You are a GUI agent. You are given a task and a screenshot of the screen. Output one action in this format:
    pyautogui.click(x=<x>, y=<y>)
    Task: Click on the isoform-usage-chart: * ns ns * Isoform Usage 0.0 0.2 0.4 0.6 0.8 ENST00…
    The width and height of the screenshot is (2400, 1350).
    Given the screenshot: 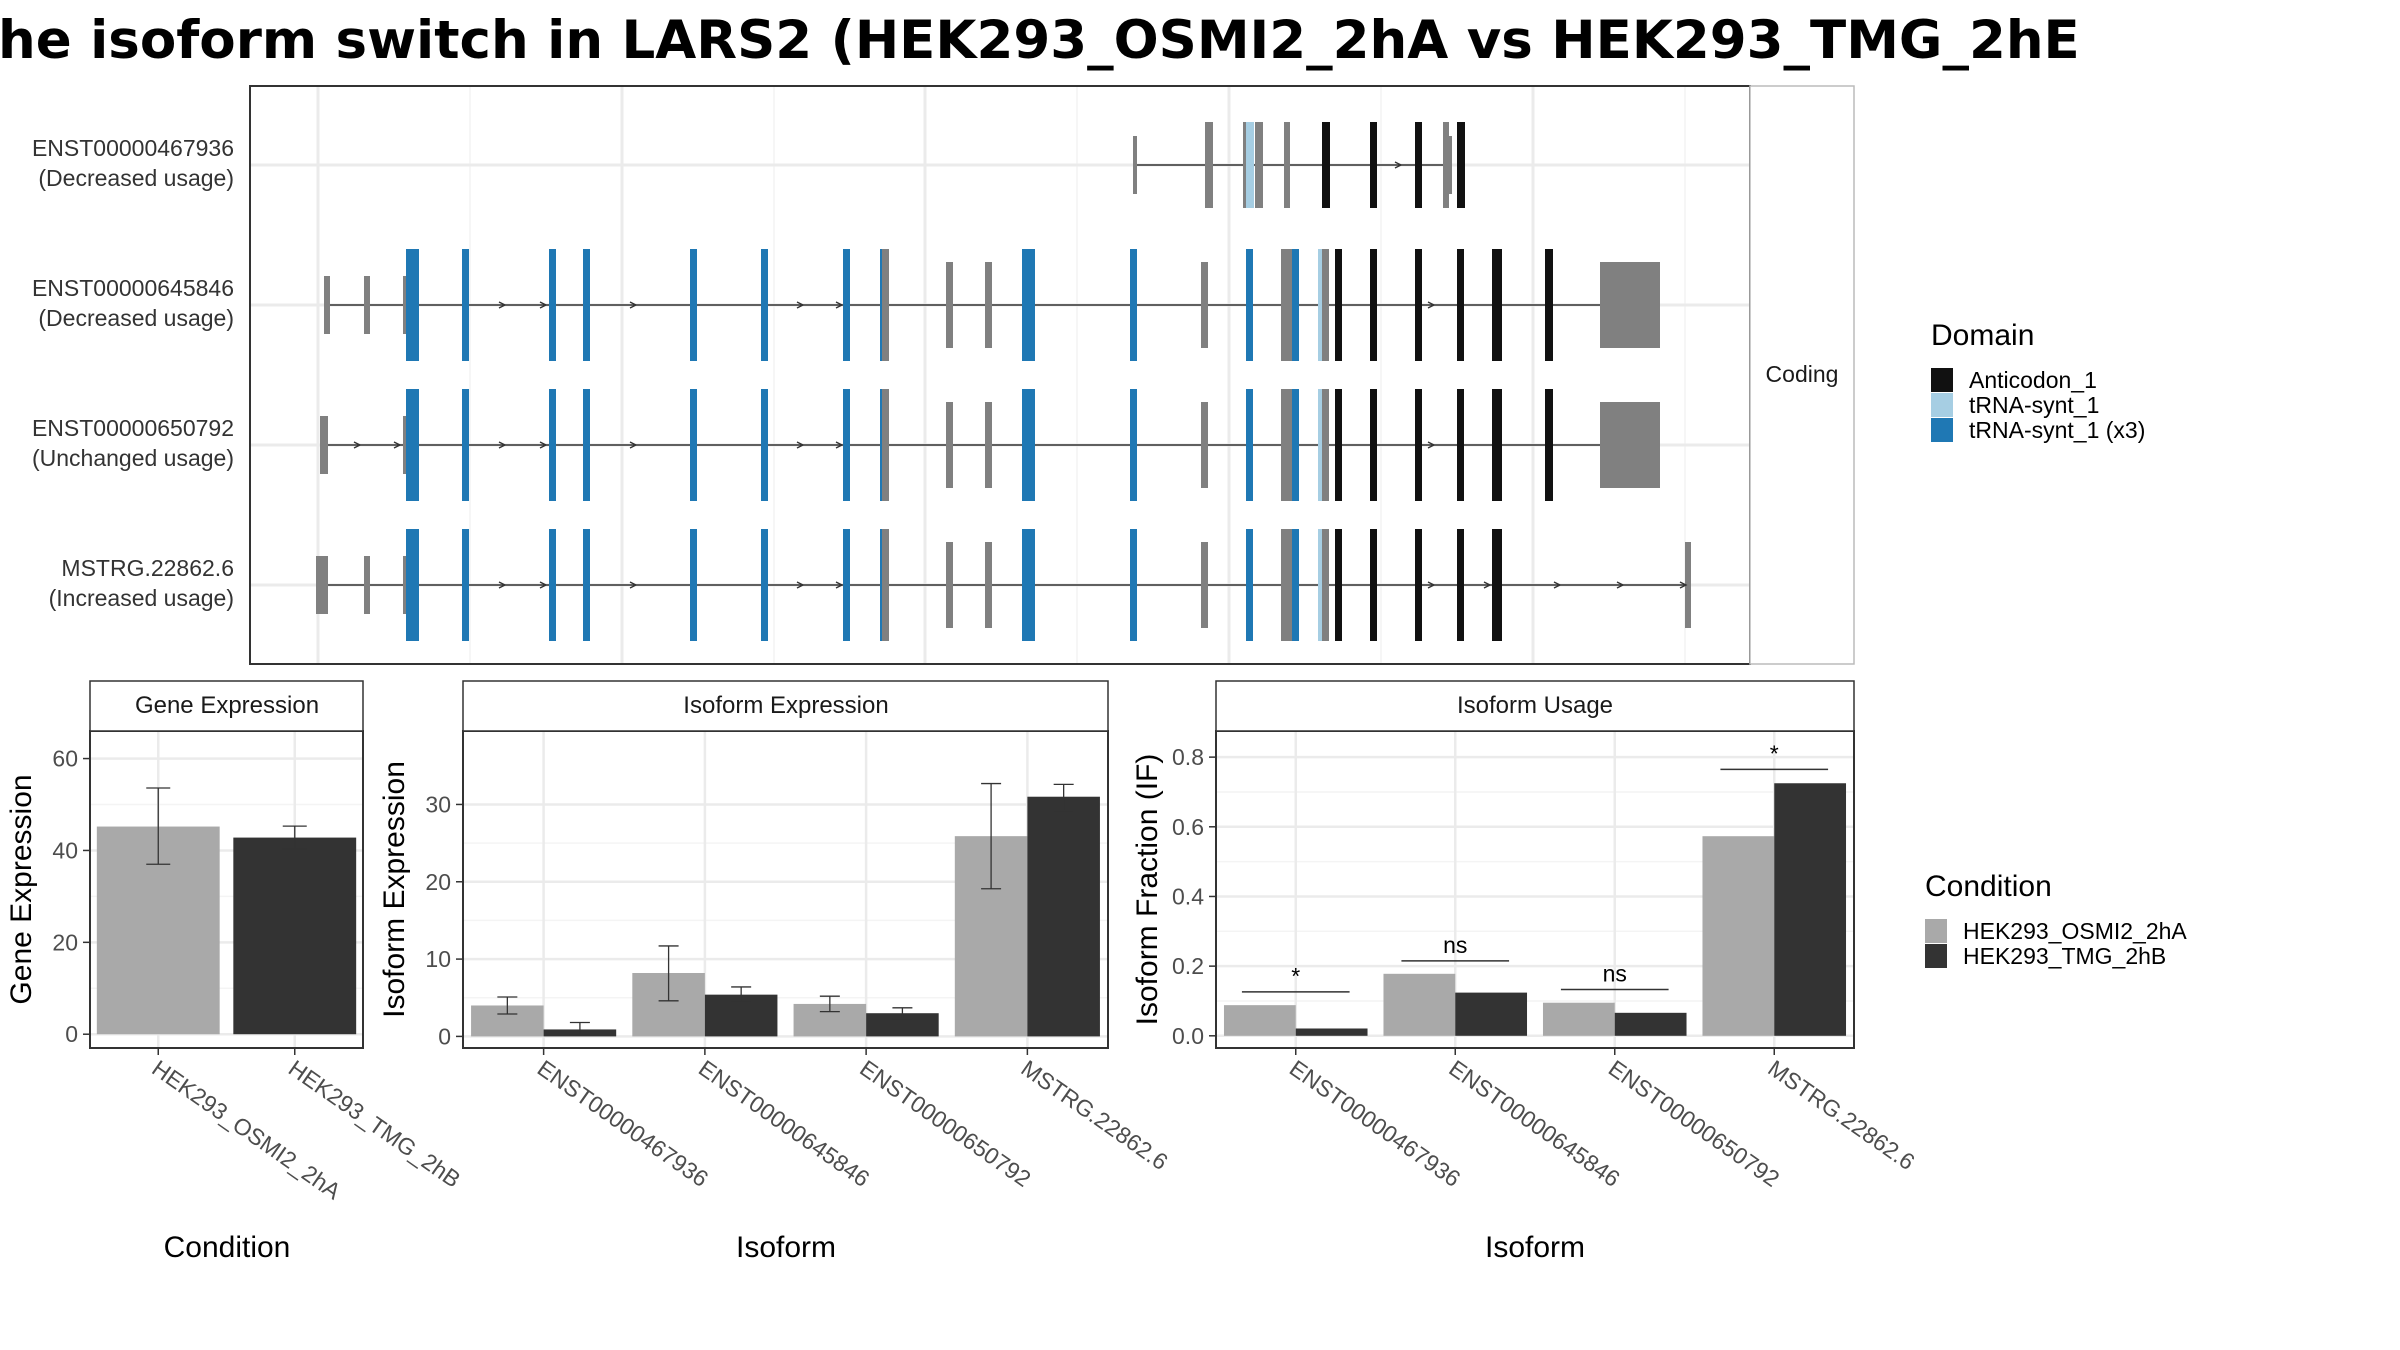 What is the action you would take?
    pyautogui.click(x=1525, y=972)
    